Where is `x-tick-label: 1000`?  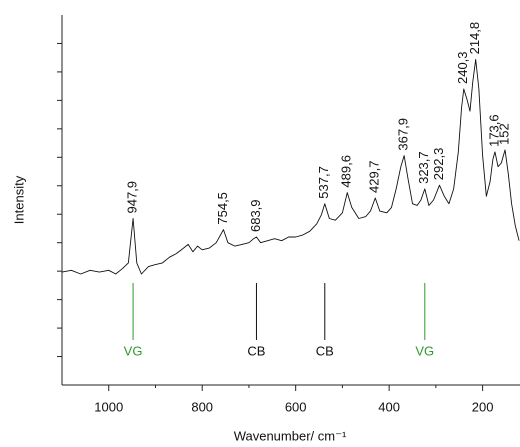 x-tick-label: 1000 is located at coordinates (108, 406).